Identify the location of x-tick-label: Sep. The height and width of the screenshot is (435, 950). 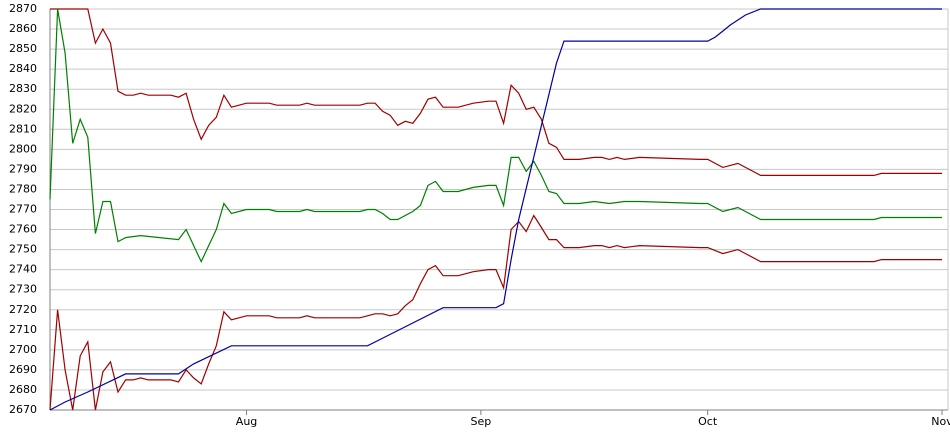
(481, 421).